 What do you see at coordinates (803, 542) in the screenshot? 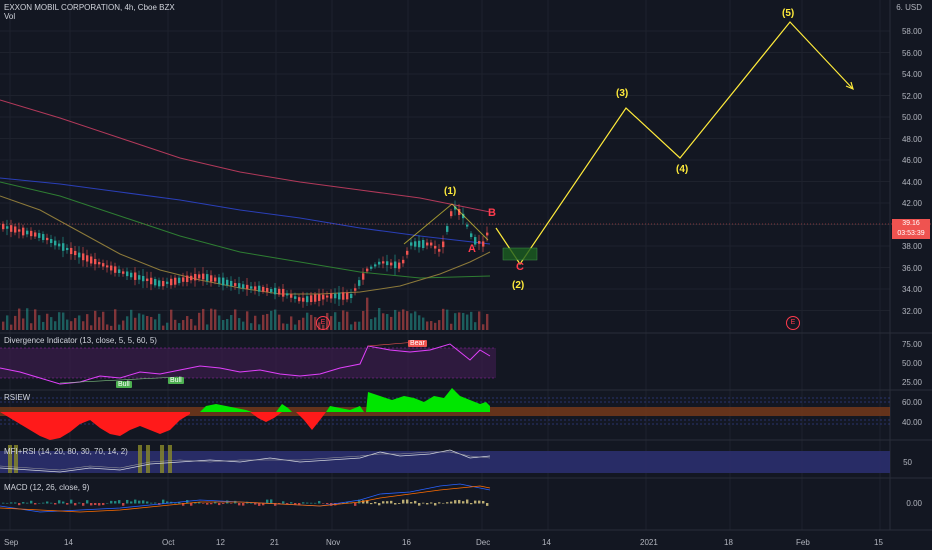
I see `time-tick: Feb` at bounding box center [803, 542].